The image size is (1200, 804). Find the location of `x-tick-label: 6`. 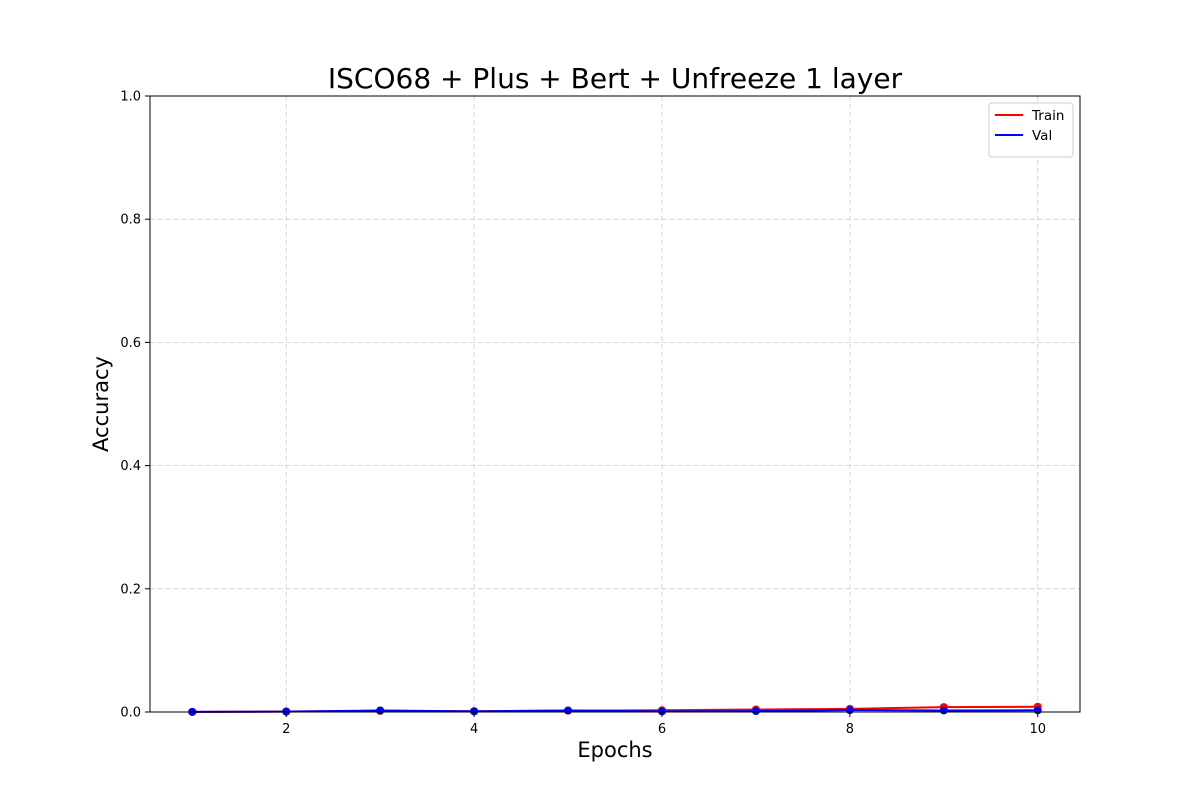

x-tick-label: 6 is located at coordinates (662, 729).